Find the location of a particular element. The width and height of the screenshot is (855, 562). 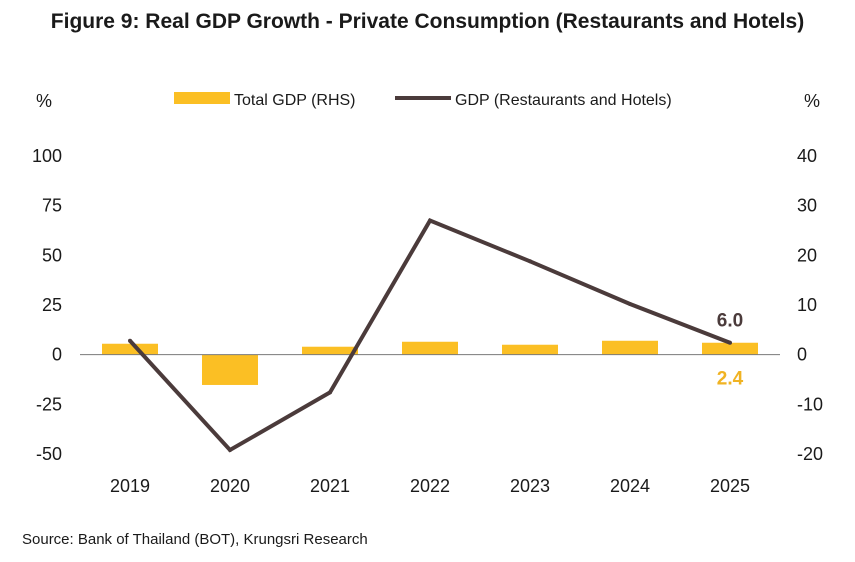

x-tick-label: 2021 is located at coordinates (330, 486).